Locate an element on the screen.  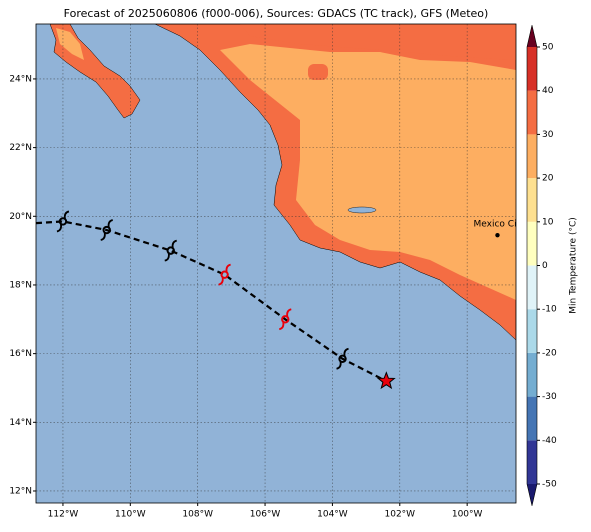
hot-patch is located at coordinates (318, 72).